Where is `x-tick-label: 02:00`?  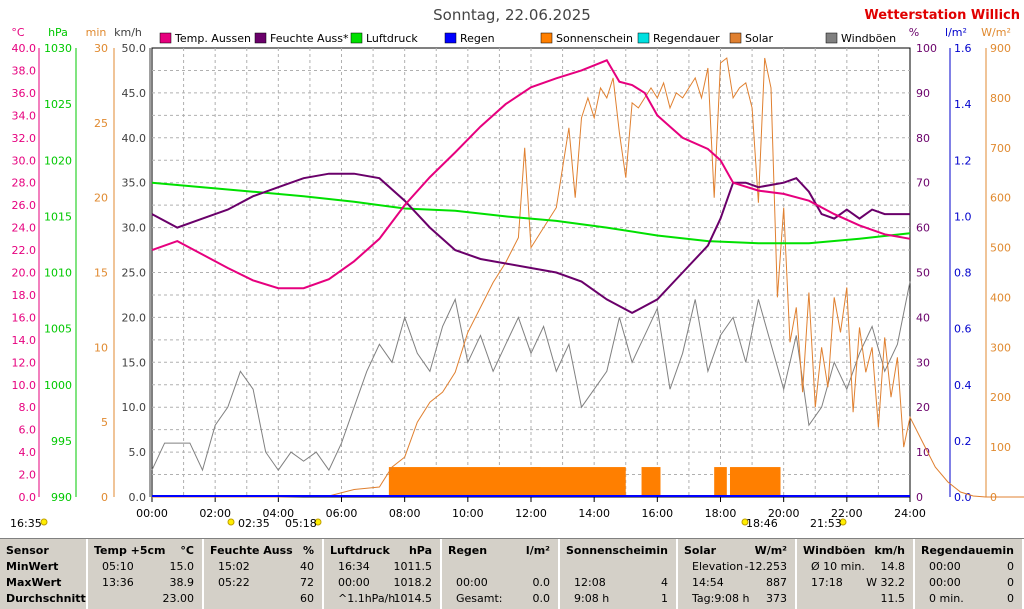 x-tick-label: 02:00 is located at coordinates (215, 513).